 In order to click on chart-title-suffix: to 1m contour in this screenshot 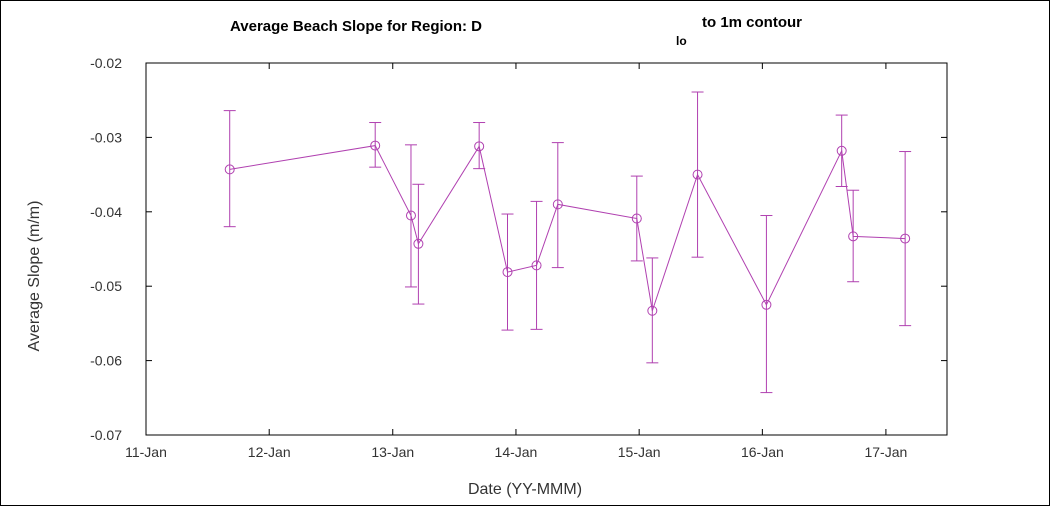, I will do `click(752, 22)`.